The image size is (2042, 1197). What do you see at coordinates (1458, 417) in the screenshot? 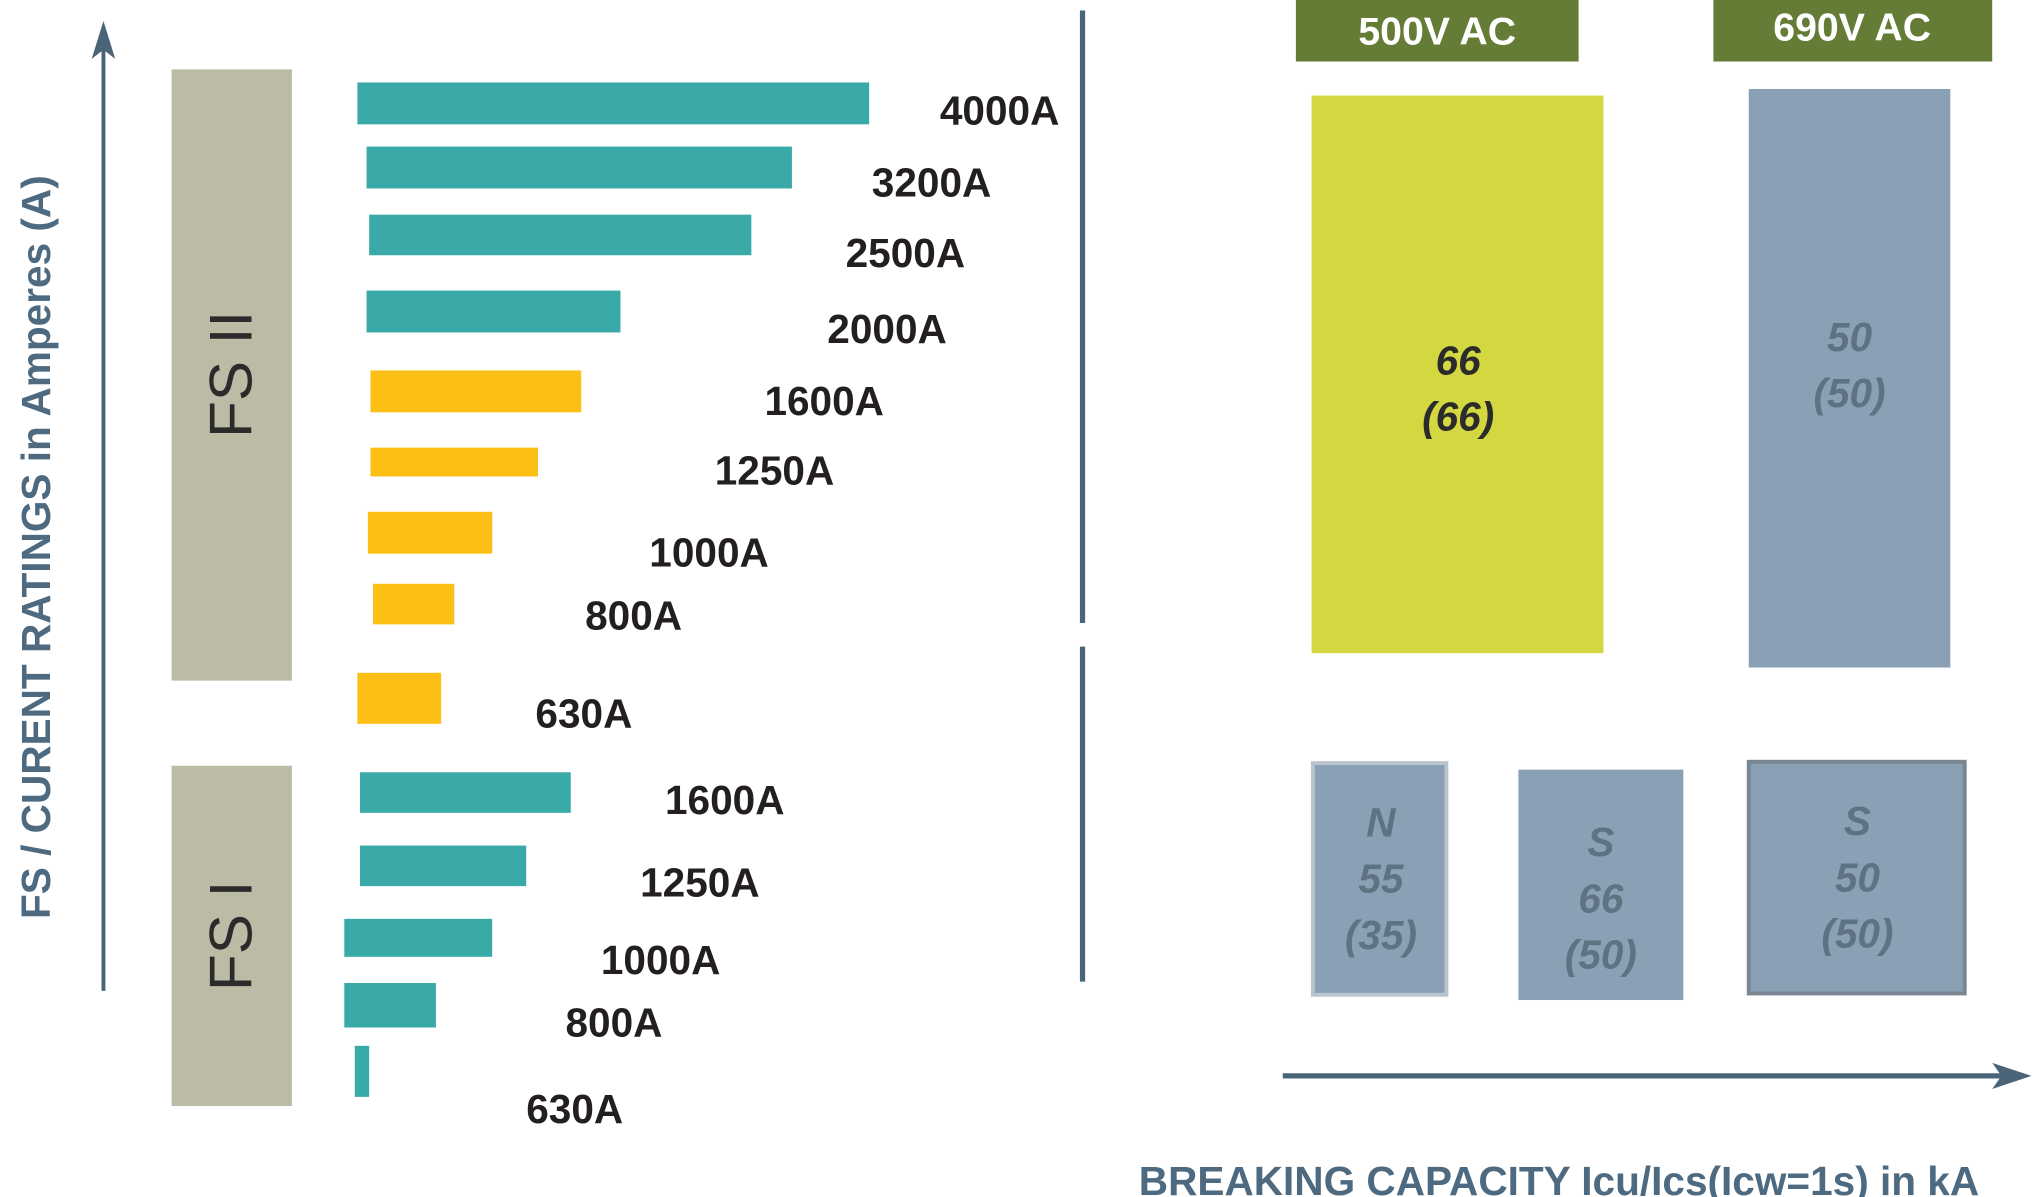
I see `capacity-value: (66)` at bounding box center [1458, 417].